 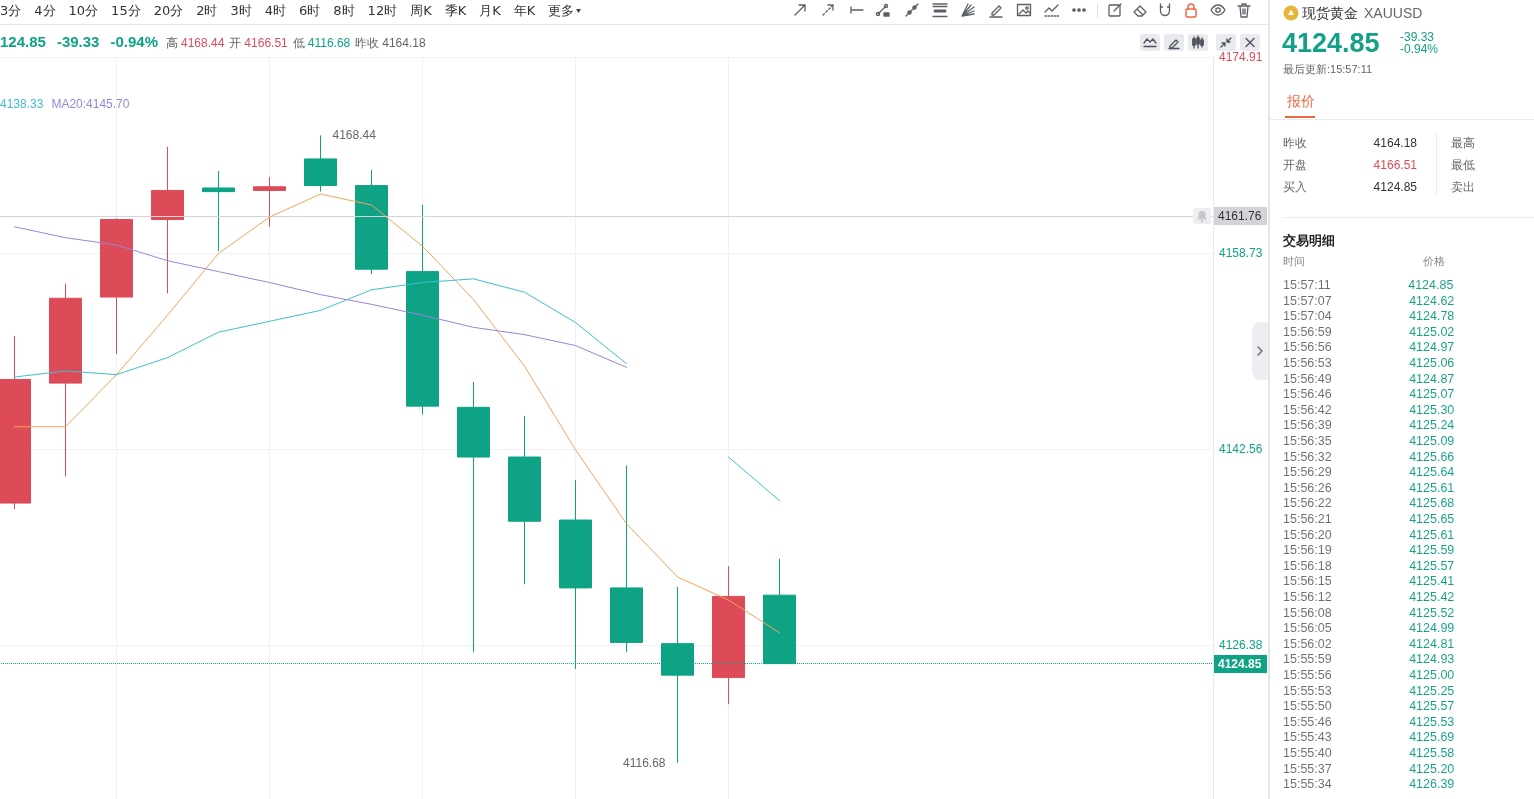 What do you see at coordinates (1330, 13) in the screenshot?
I see `text: 现货黄金` at bounding box center [1330, 13].